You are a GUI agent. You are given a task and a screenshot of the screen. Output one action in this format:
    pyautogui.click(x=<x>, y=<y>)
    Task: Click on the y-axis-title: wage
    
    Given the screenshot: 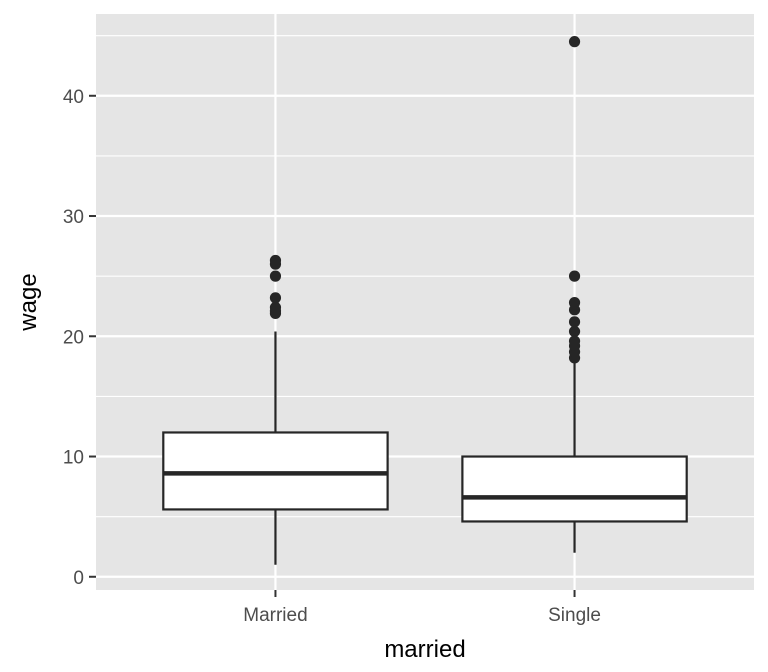 What is the action you would take?
    pyautogui.click(x=28, y=302)
    